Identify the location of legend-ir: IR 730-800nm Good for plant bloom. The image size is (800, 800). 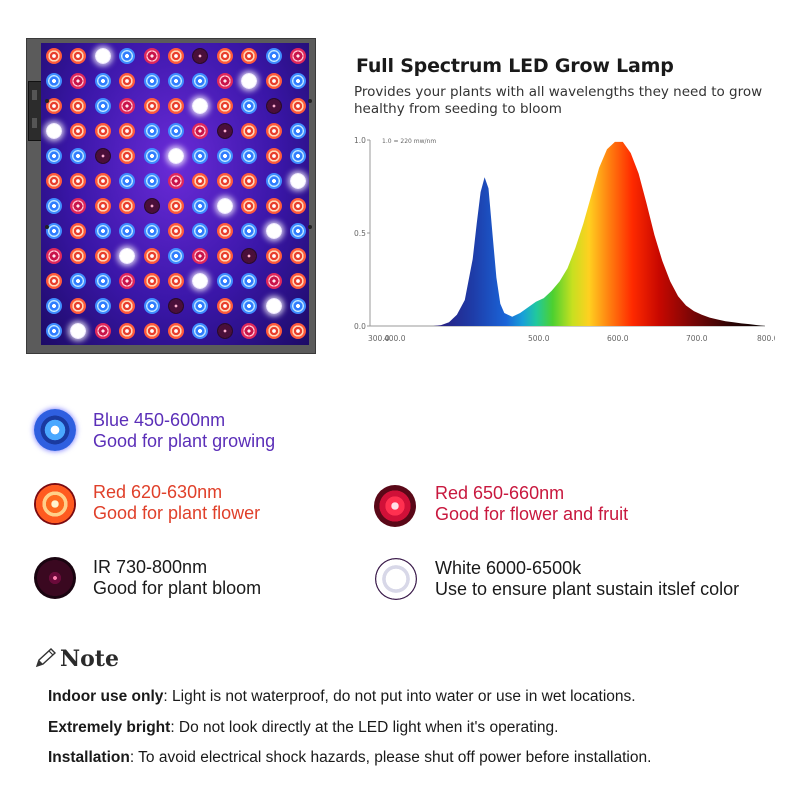
(177, 578).